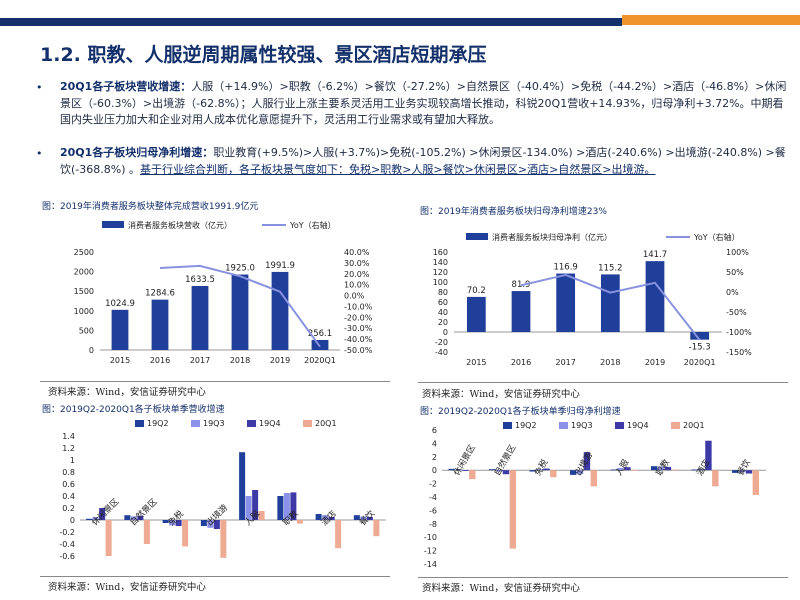 This screenshot has height=600, width=800. What do you see at coordinates (280, 266) in the screenshot?
I see `data-label: 1991.9` at bounding box center [280, 266].